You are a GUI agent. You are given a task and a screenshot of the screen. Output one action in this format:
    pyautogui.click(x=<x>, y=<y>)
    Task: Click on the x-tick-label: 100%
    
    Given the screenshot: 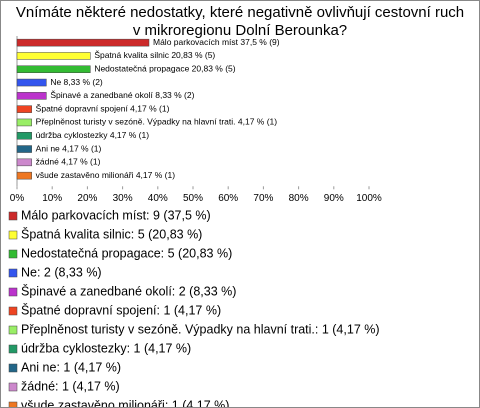 What is the action you would take?
    pyautogui.click(x=369, y=198)
    